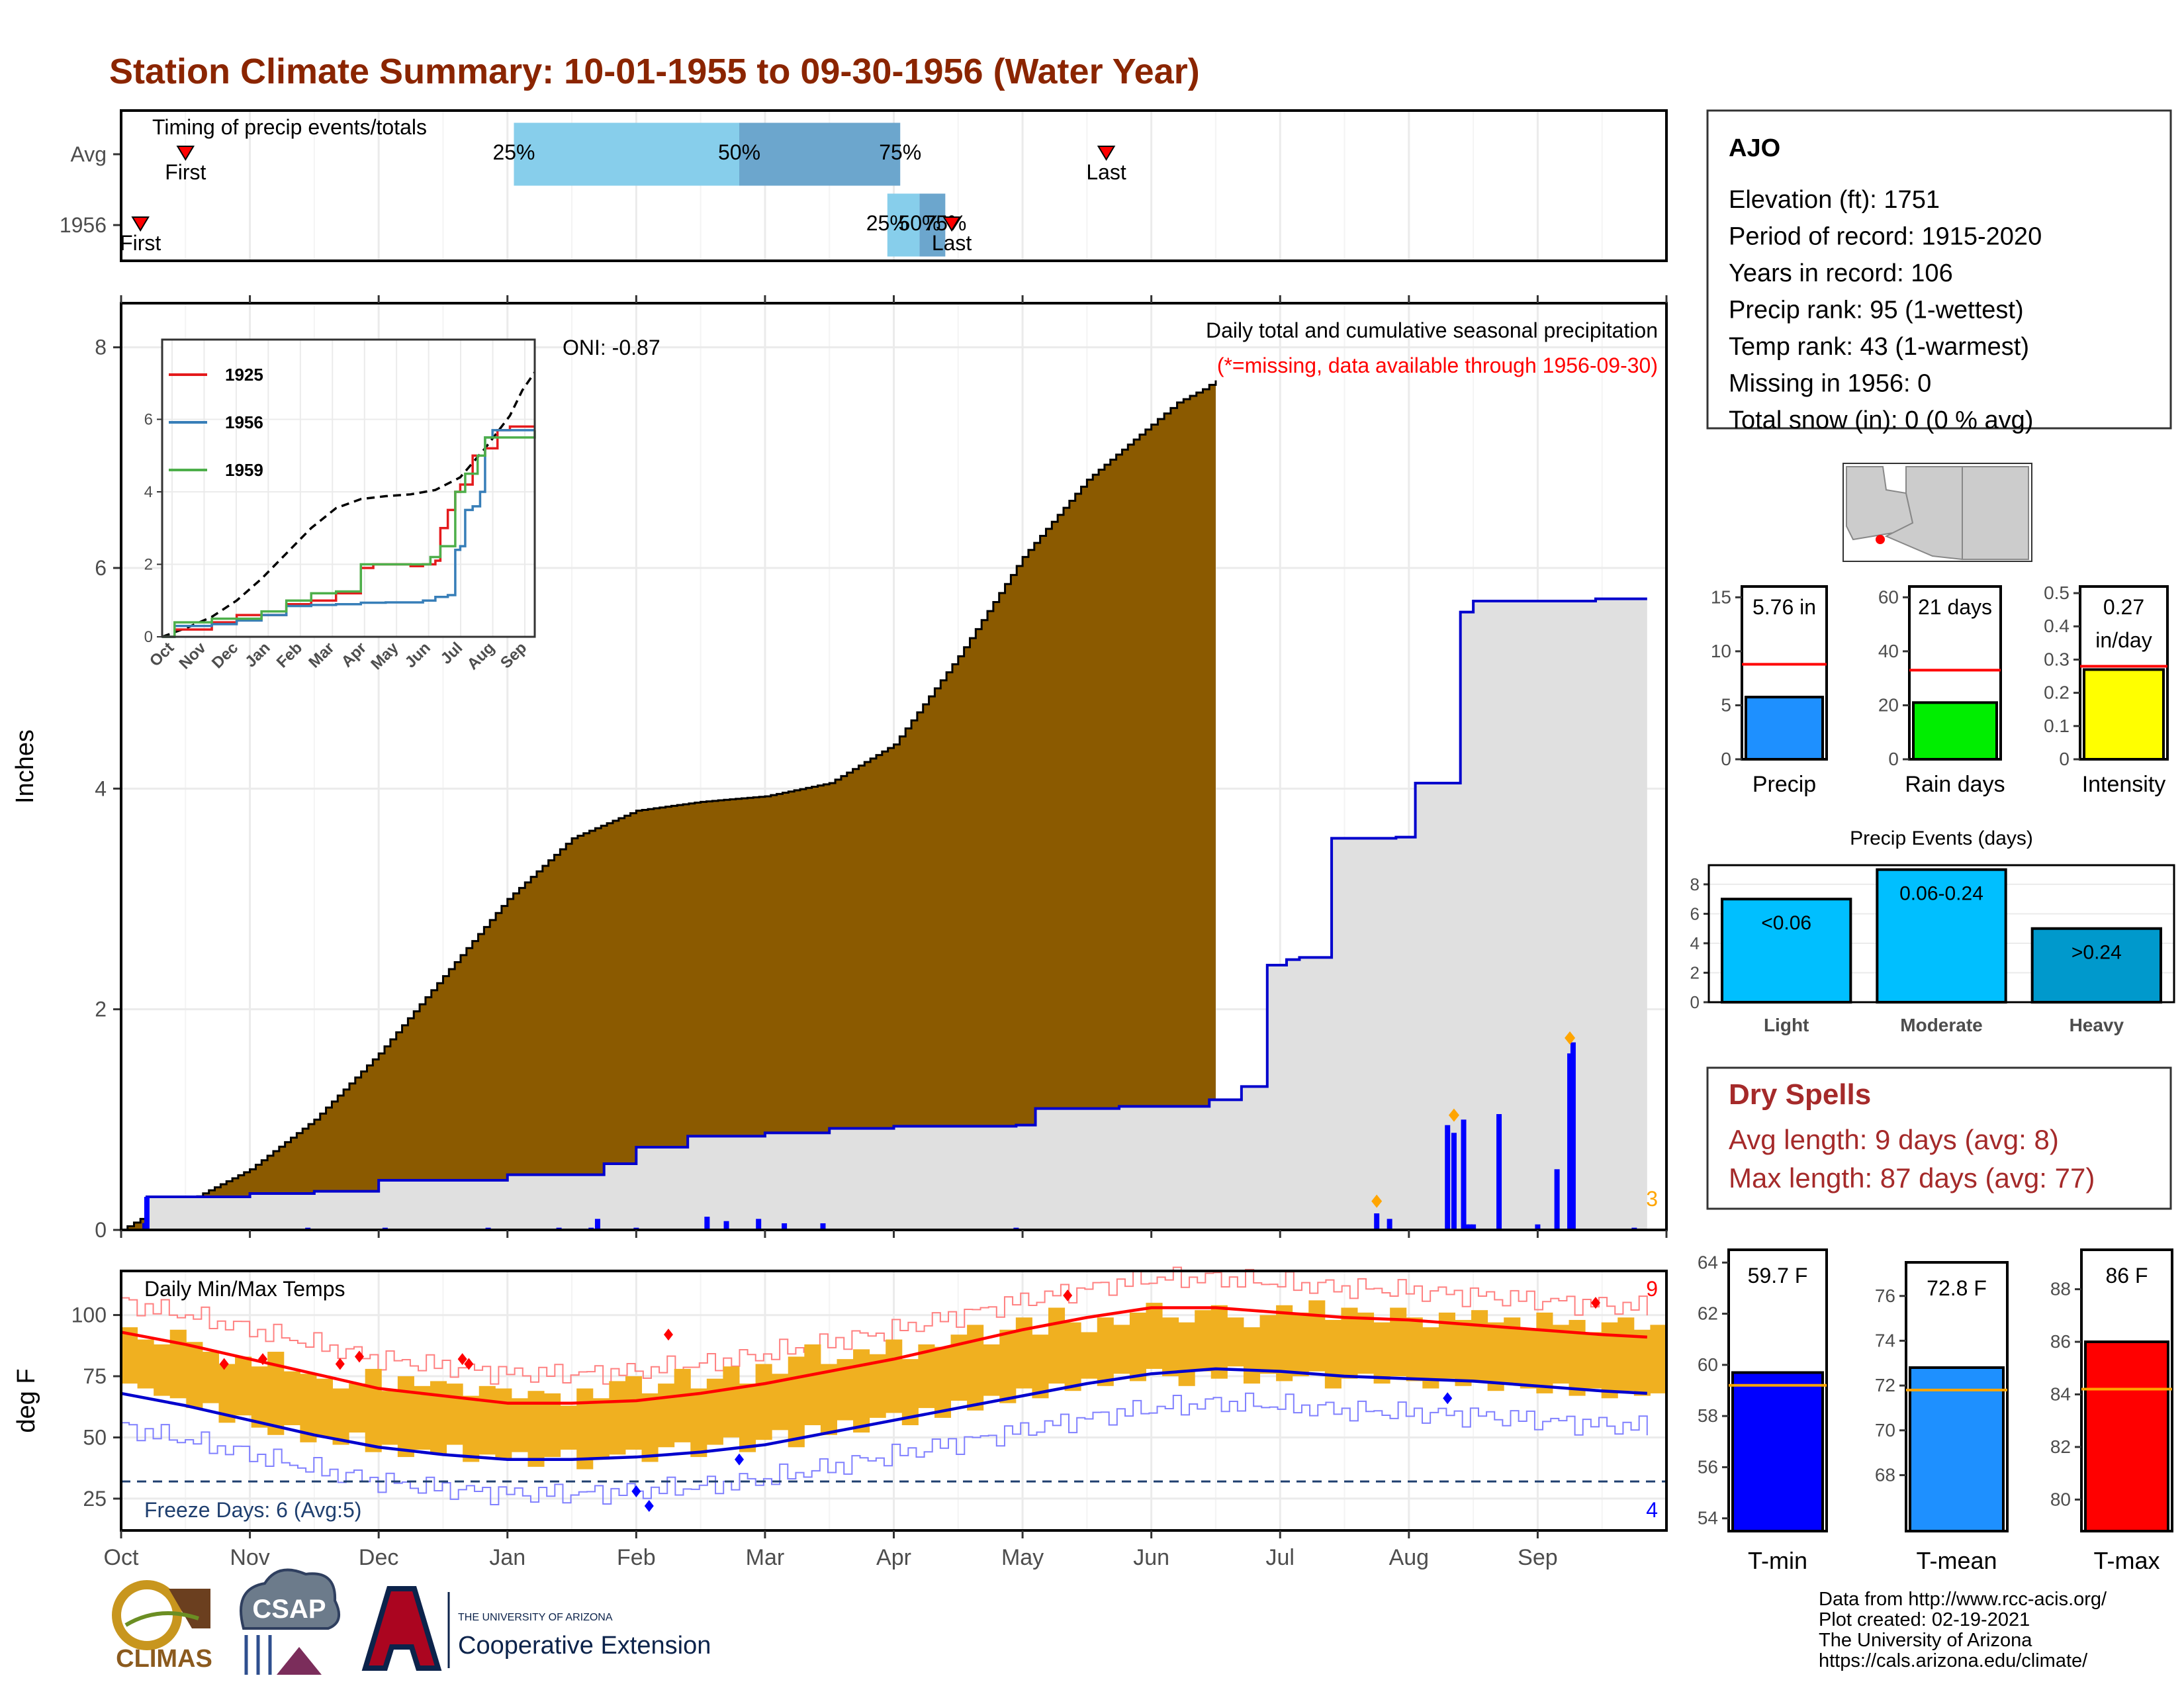 The image size is (2184, 1688). I want to click on month-label: Apr, so click(893, 1557).